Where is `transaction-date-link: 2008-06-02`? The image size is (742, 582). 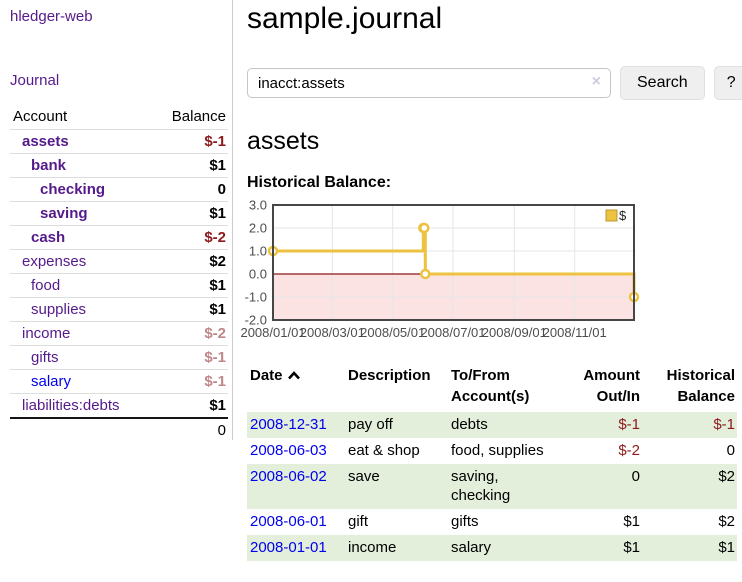 transaction-date-link: 2008-06-02 is located at coordinates (288, 476).